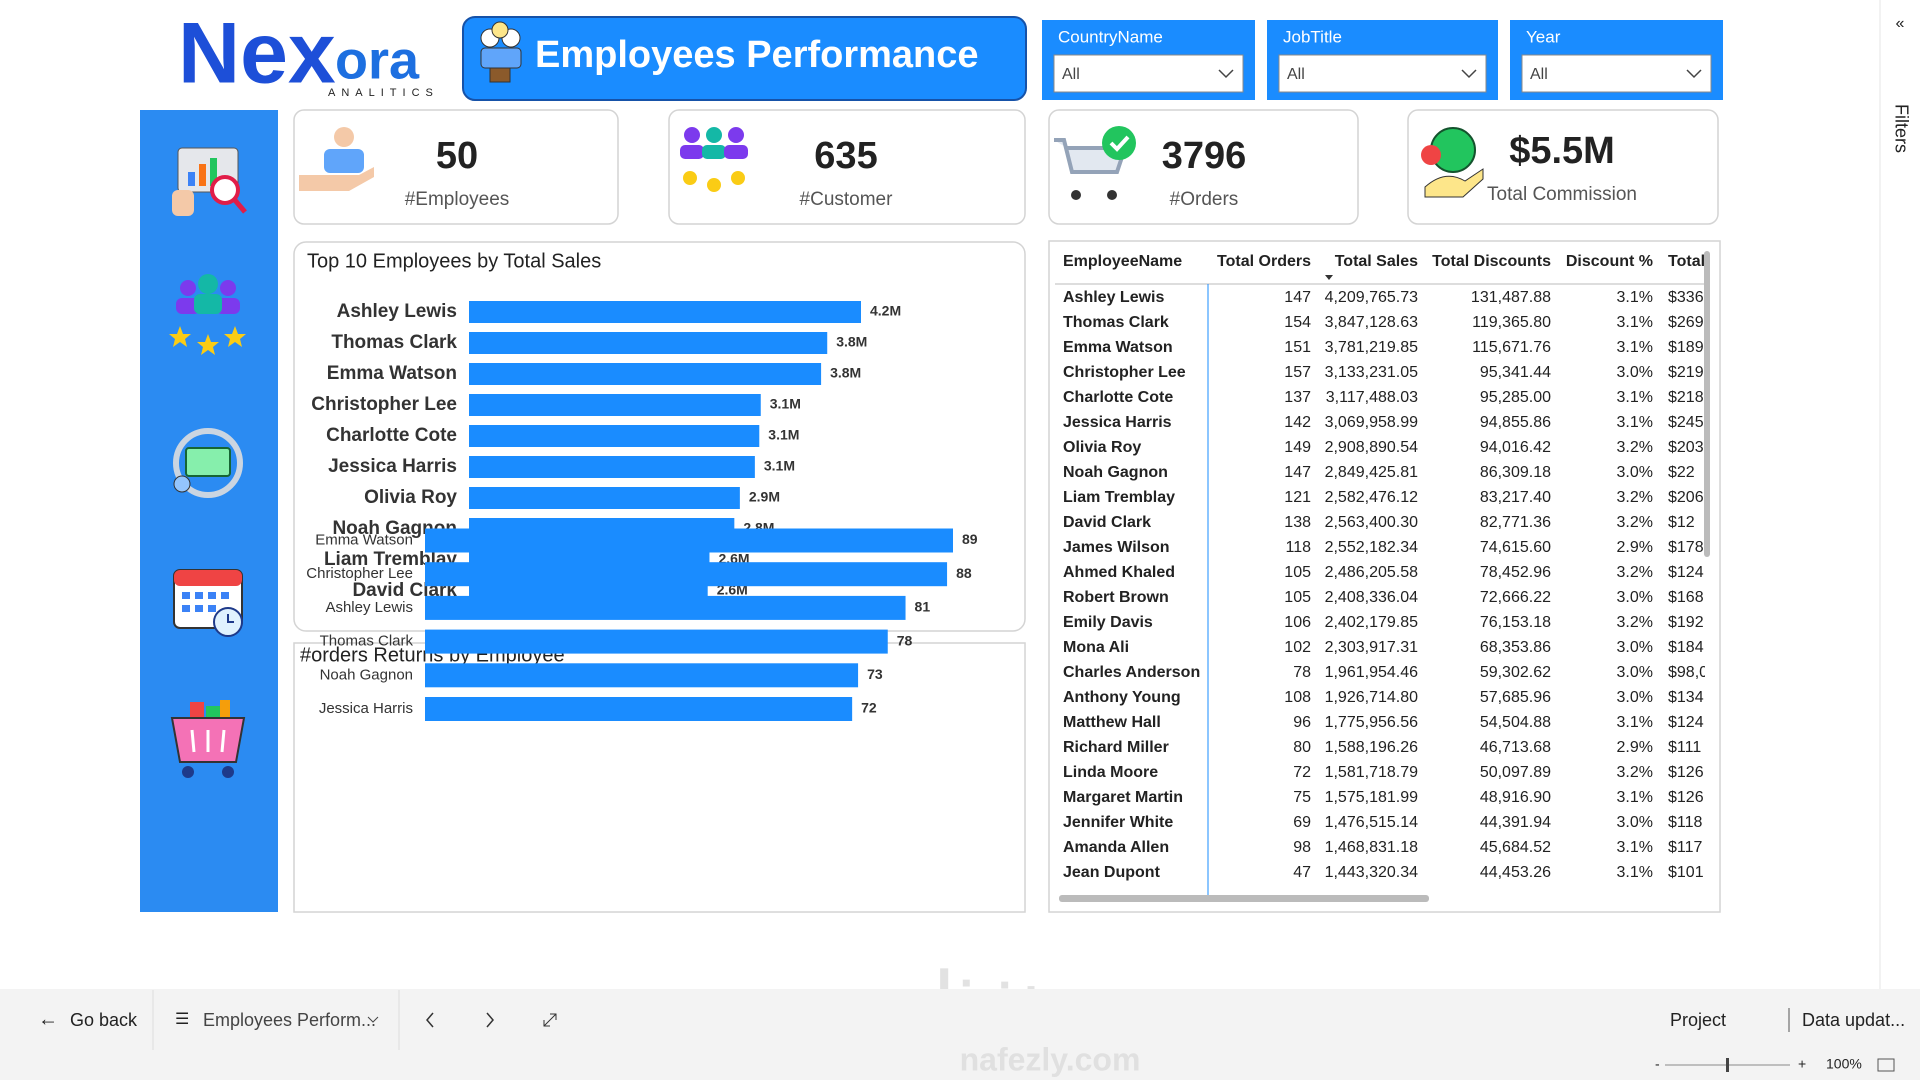  Describe the element at coordinates (1372, 372) in the screenshot. I see `table-cell: 3,133,231.05` at that location.